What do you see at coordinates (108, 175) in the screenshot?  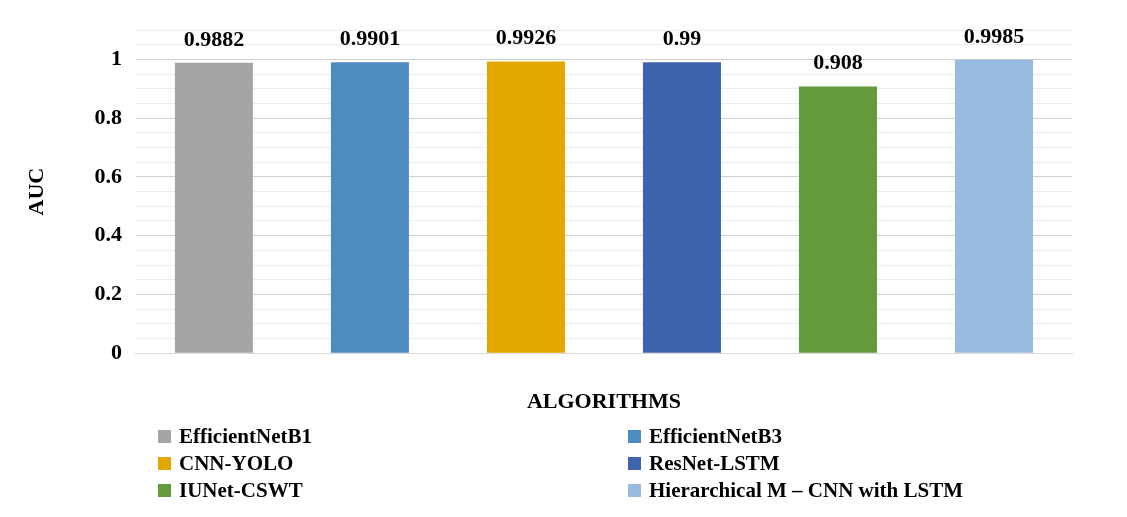 I see `y-tick-label: 0.6` at bounding box center [108, 175].